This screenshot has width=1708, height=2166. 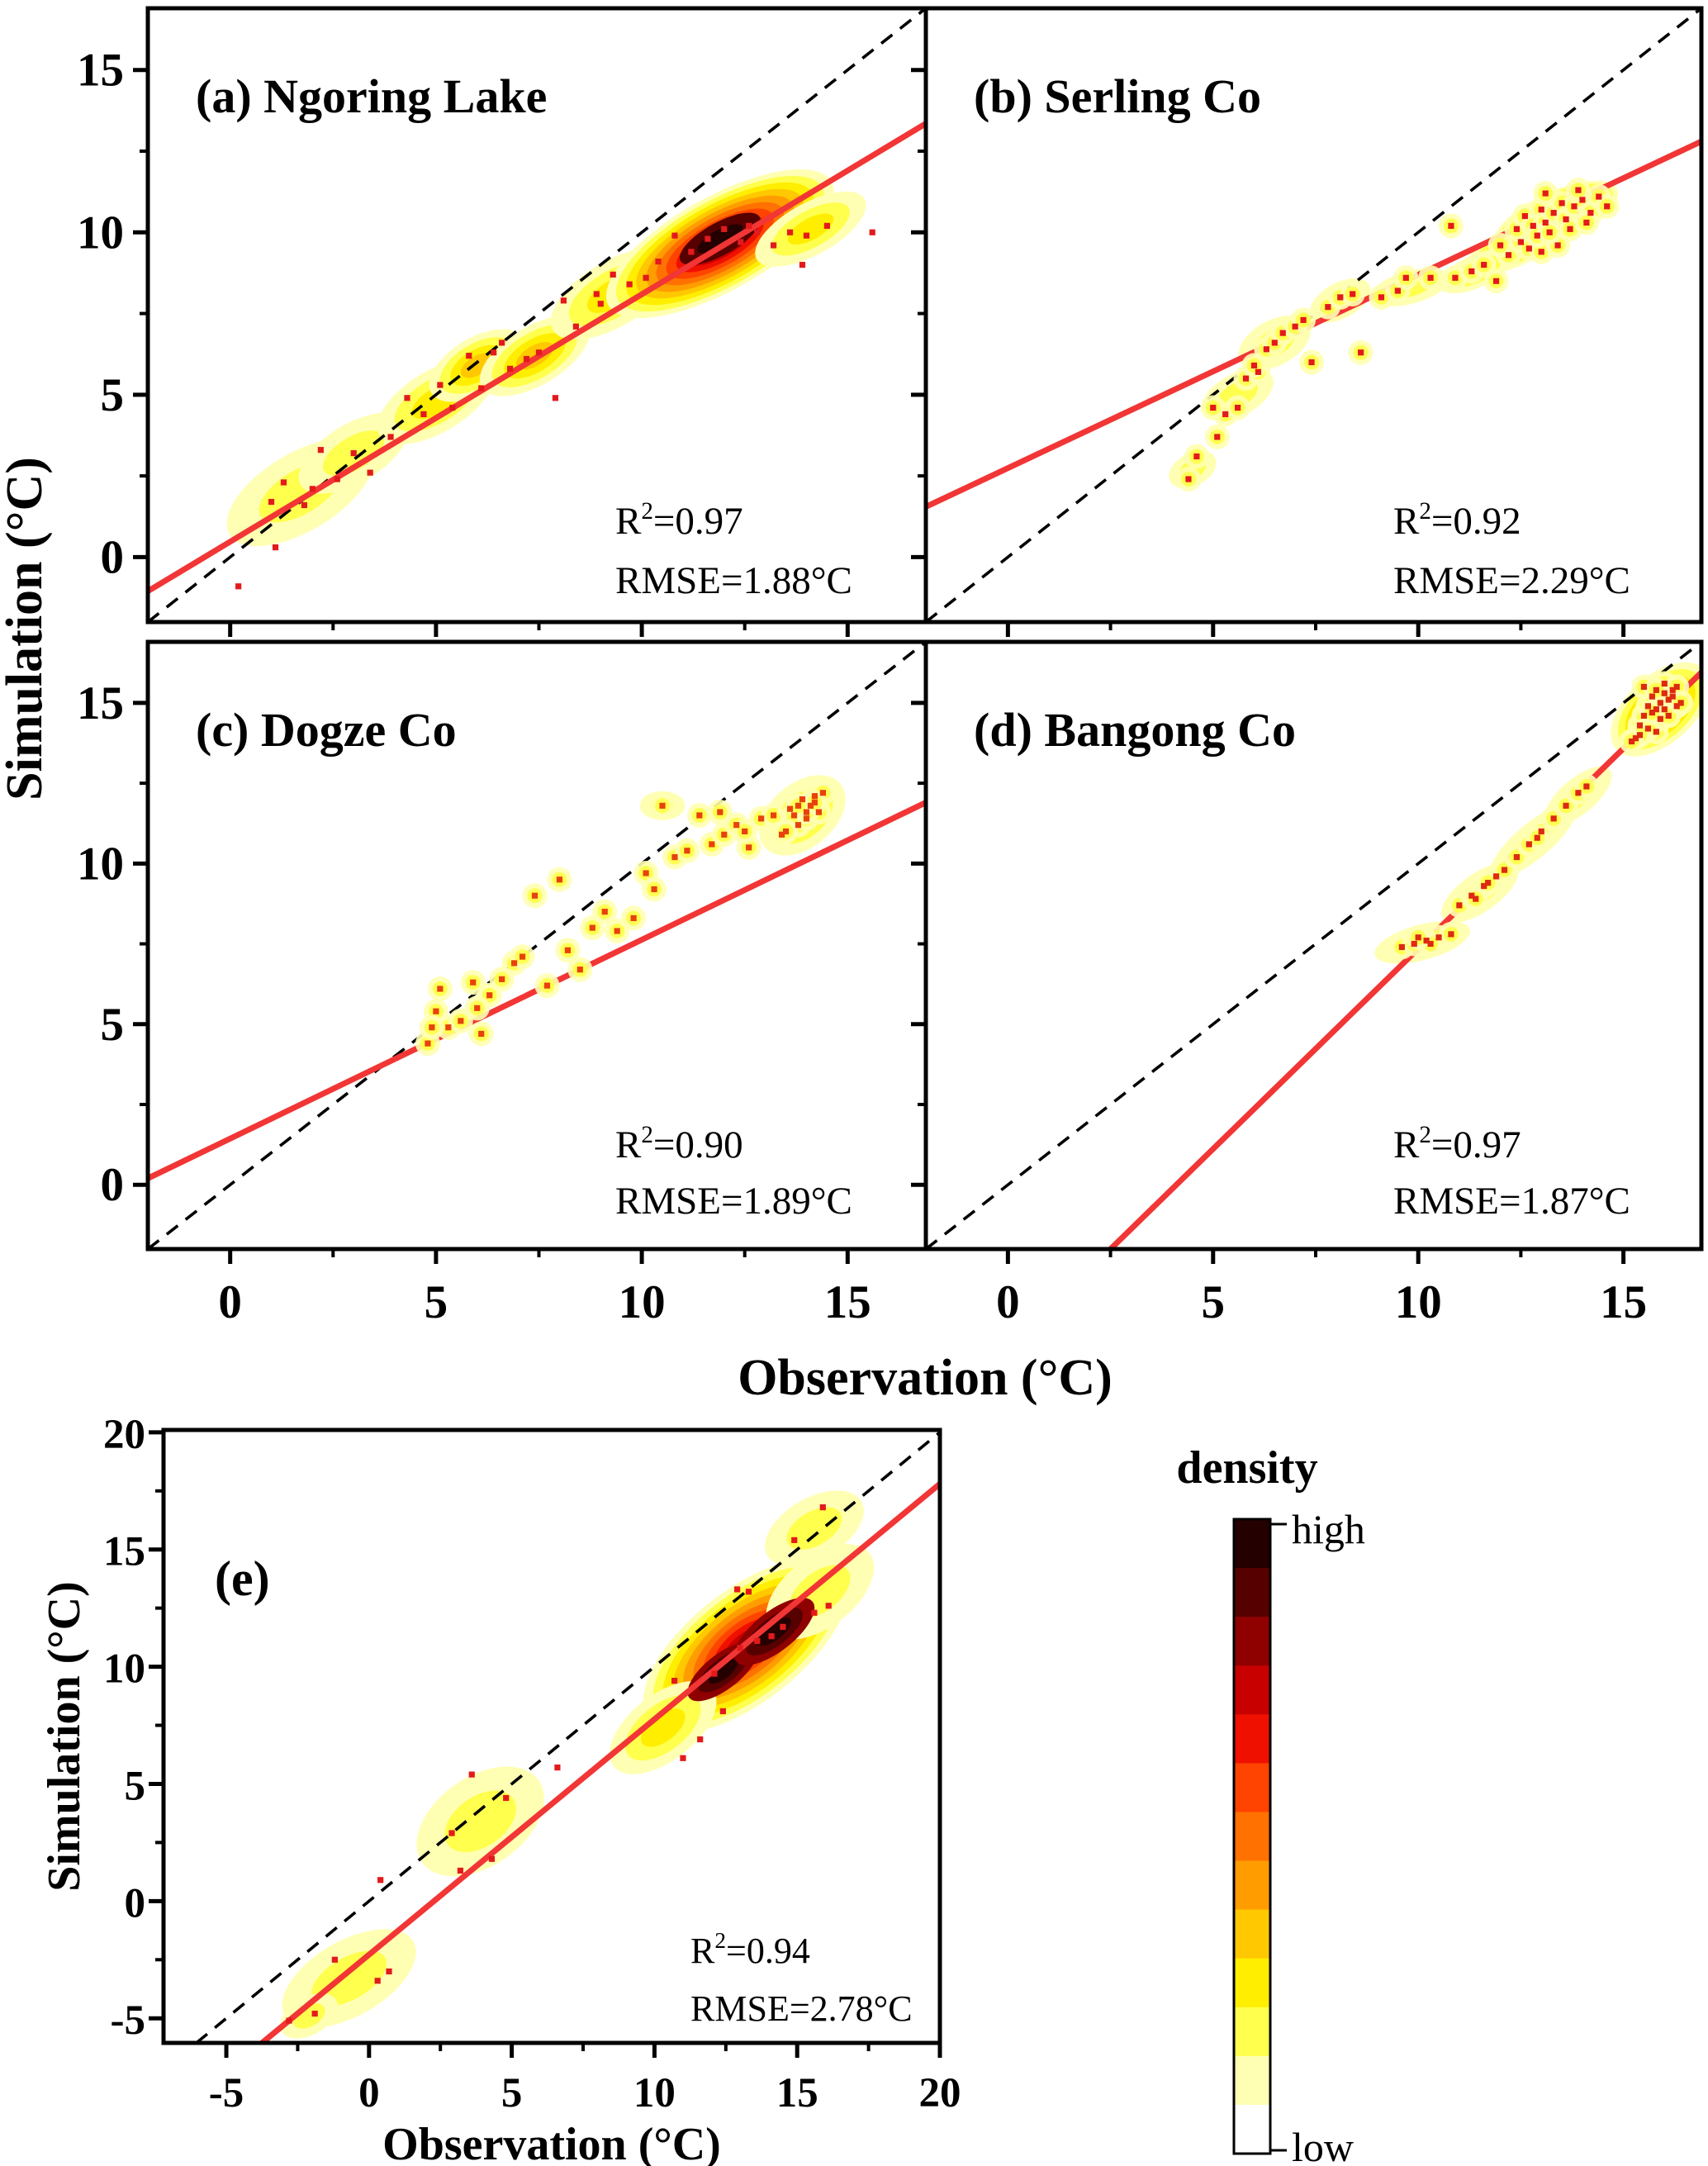 What do you see at coordinates (1511, 580) in the screenshot?
I see `panel-b-rmse-text: RMSE=2.29°C` at bounding box center [1511, 580].